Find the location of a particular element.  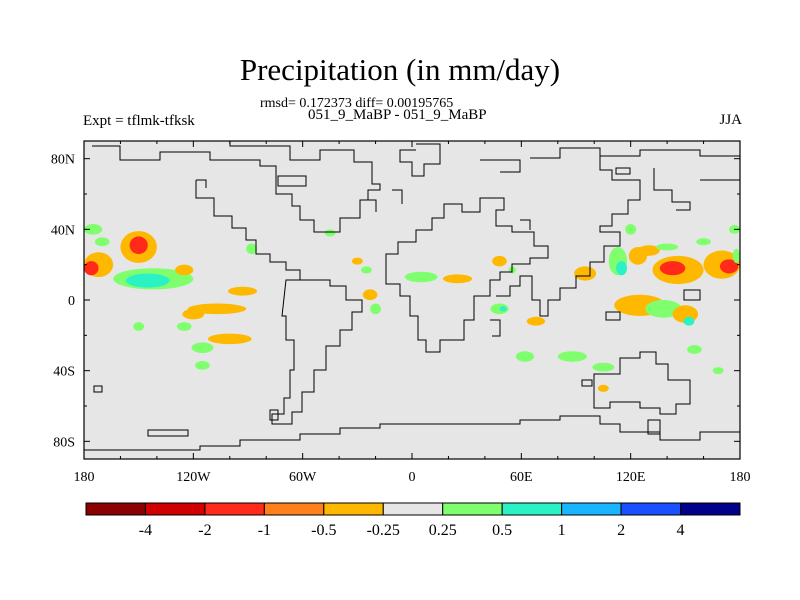

x-tick-label-0: 180 is located at coordinates (84, 477).